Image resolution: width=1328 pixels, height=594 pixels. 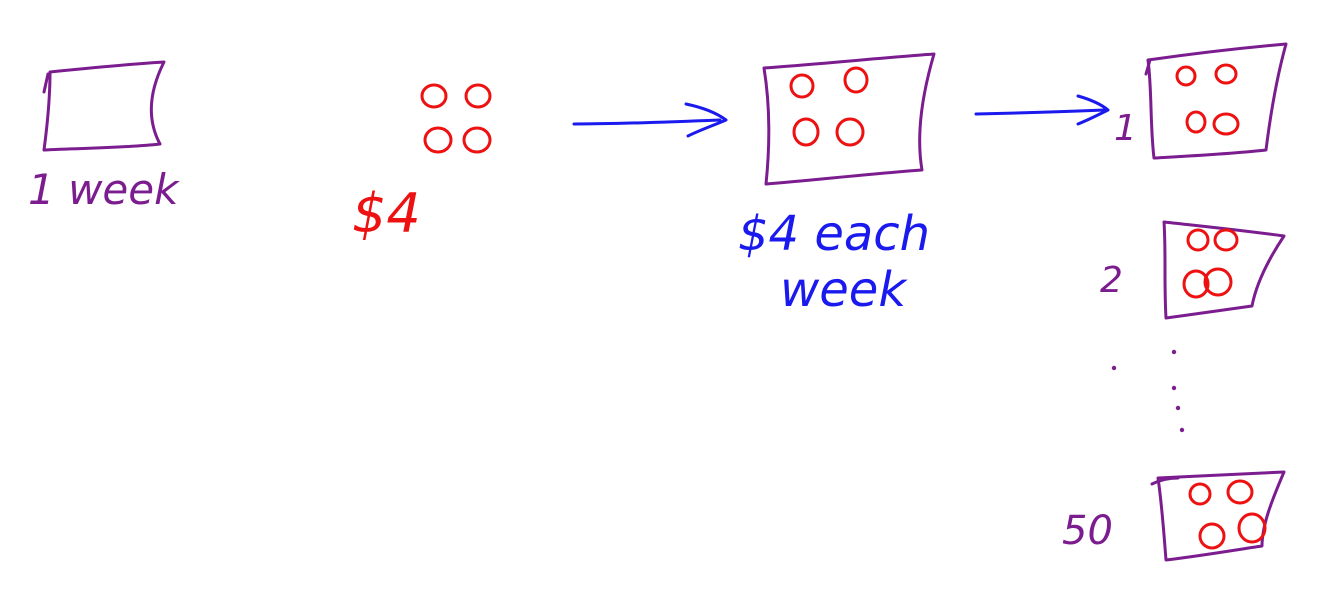 I want to click on week-1-box, so click(x=1217, y=101).